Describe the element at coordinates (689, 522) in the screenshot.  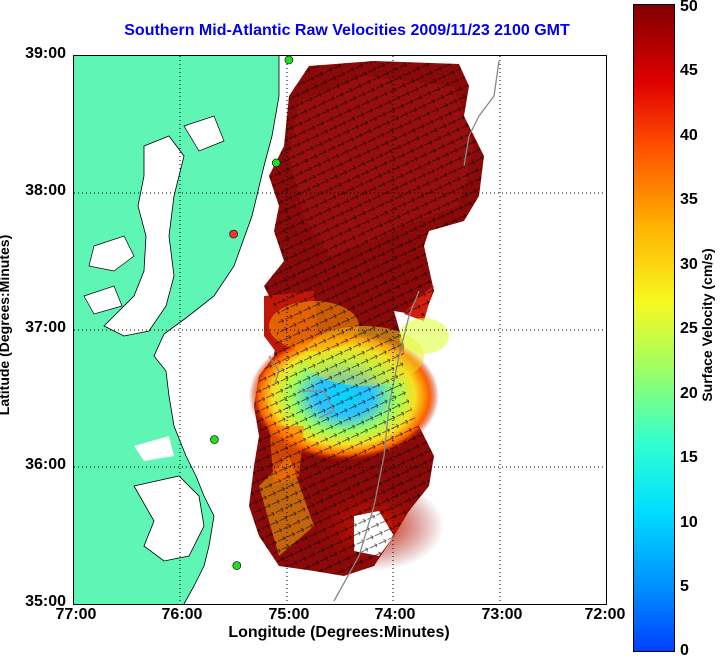
I see `colorbar-tick: 10` at that location.